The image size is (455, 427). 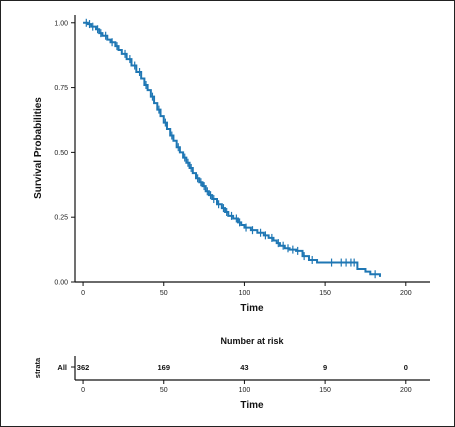 I want to click on x-tick-label: 150, so click(x=325, y=293).